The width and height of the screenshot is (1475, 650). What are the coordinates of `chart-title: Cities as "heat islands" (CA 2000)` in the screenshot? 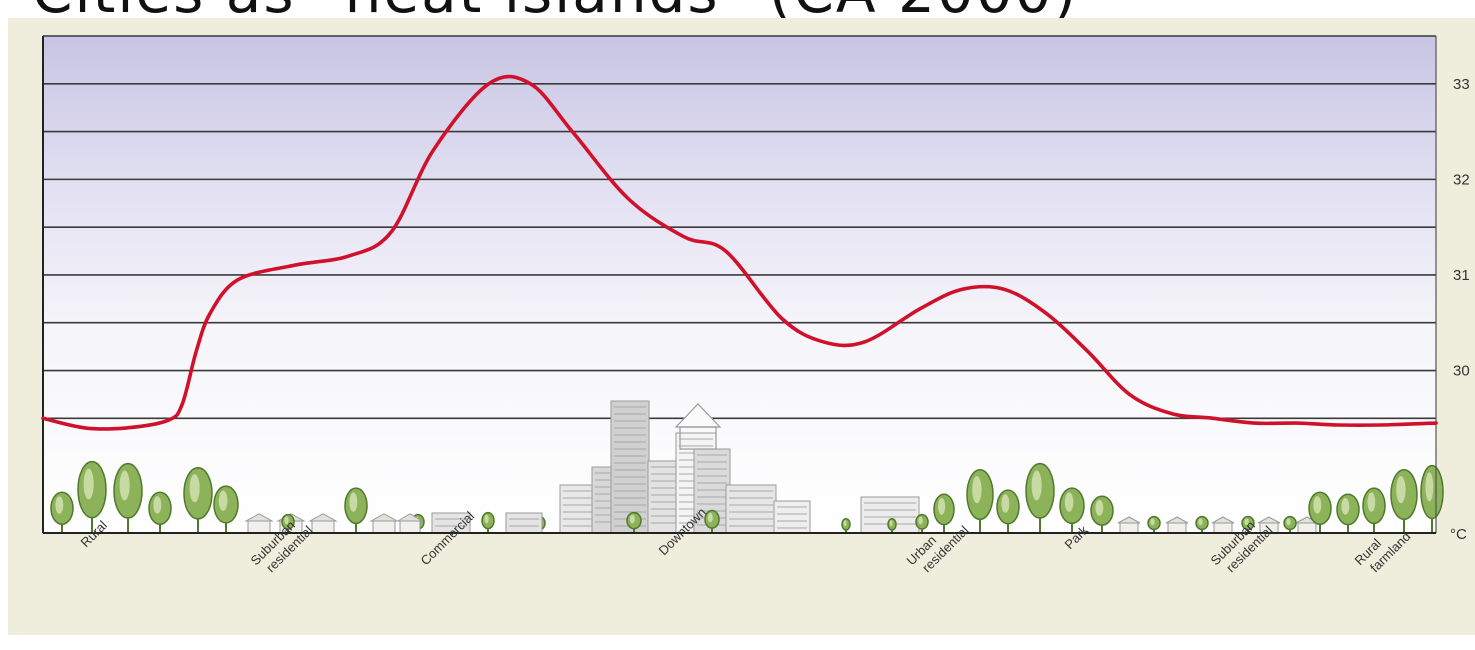 It's located at (555, 9).